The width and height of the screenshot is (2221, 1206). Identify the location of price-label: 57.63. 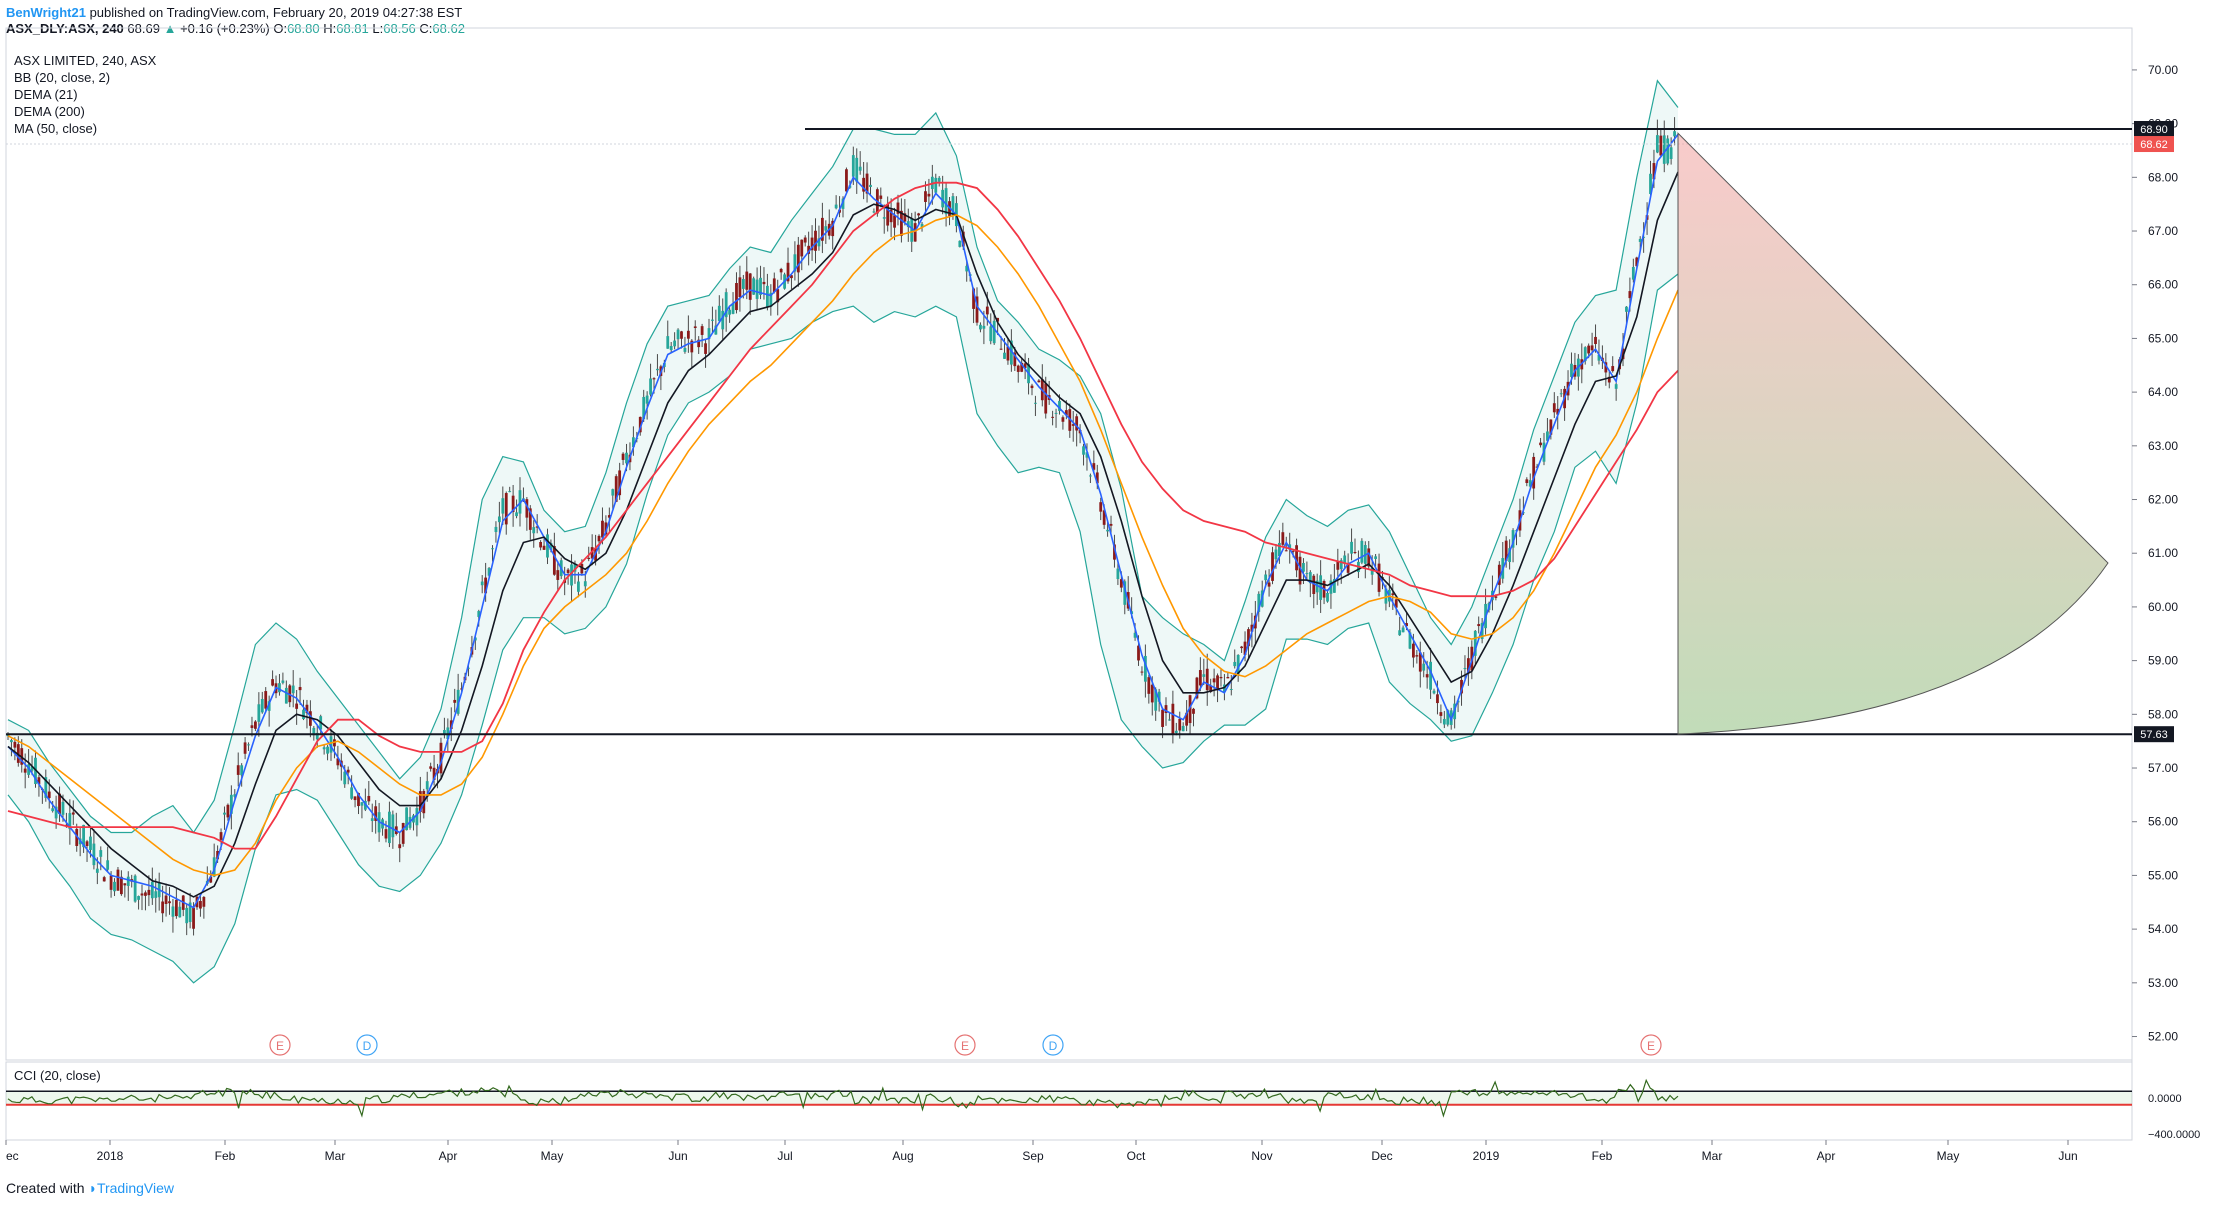
(2154, 735).